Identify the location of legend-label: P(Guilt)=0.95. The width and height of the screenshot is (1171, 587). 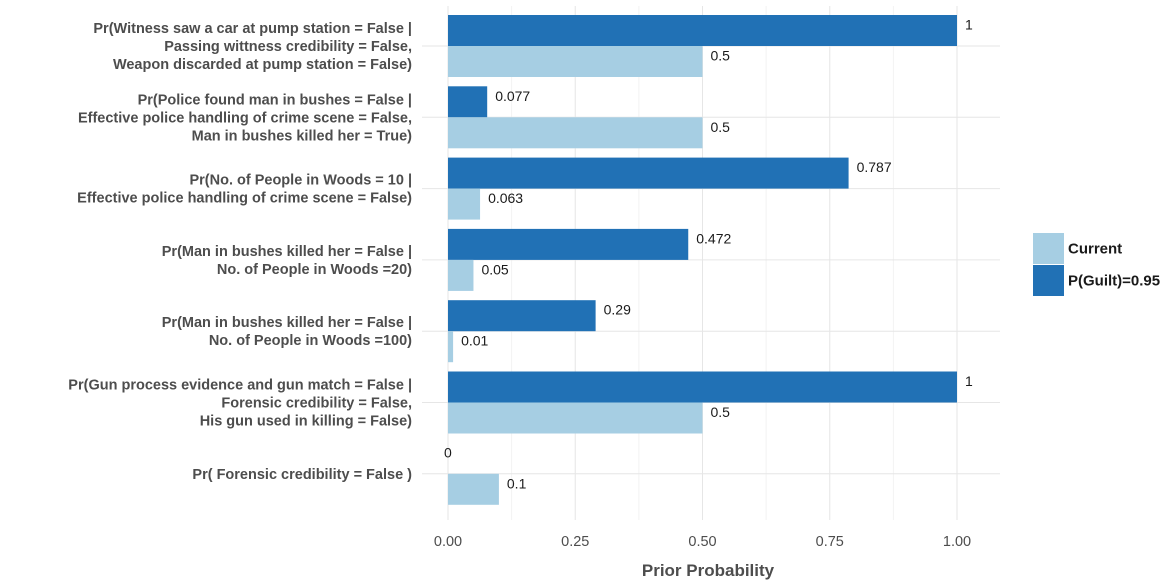
(1114, 281).